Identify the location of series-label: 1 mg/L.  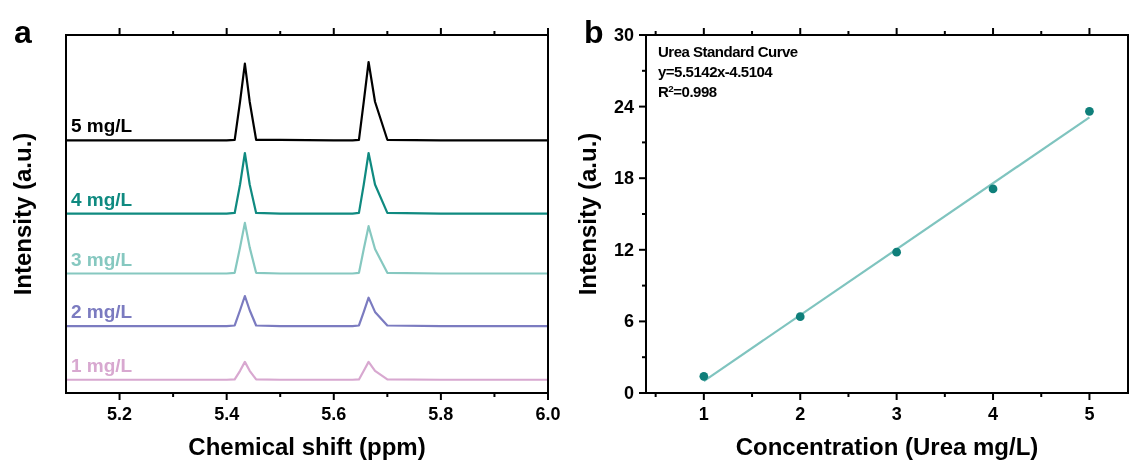
(102, 365).